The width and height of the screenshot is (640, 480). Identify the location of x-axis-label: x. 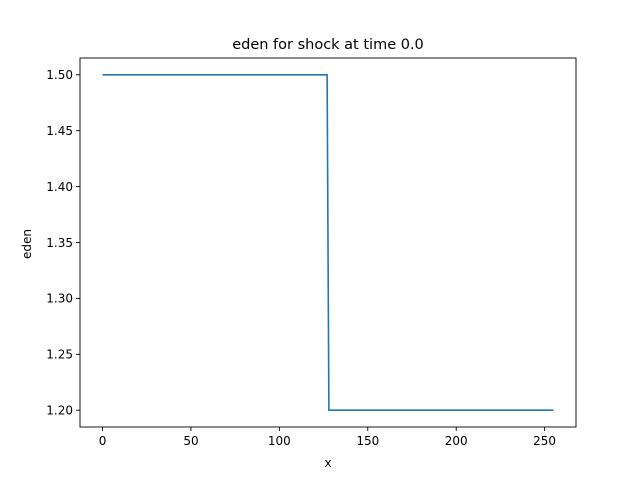
(327, 463).